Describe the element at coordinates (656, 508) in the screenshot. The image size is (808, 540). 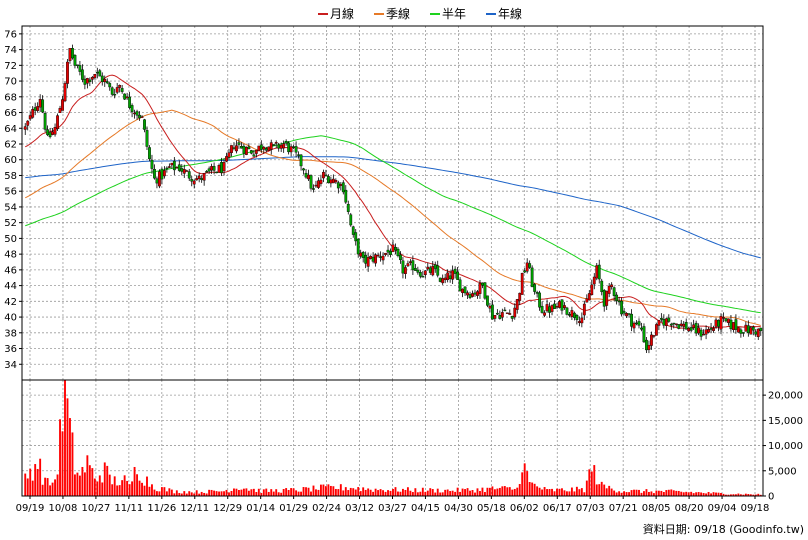
I see `date-tick-label: 08/05` at that location.